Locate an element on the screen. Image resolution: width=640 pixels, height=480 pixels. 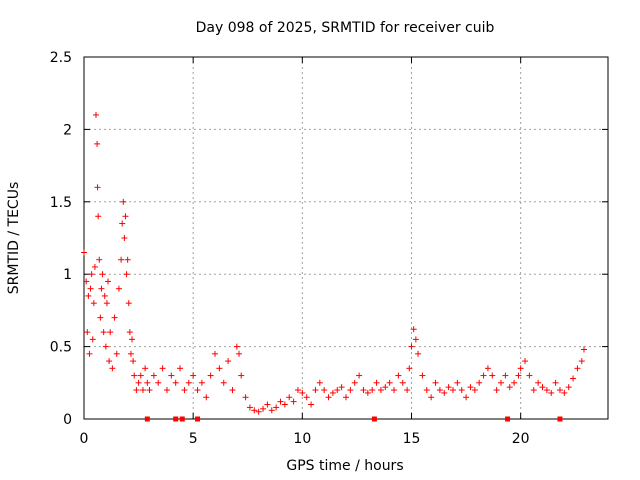
y-axis-label: SRMTID / TECUs is located at coordinates (14, 238).